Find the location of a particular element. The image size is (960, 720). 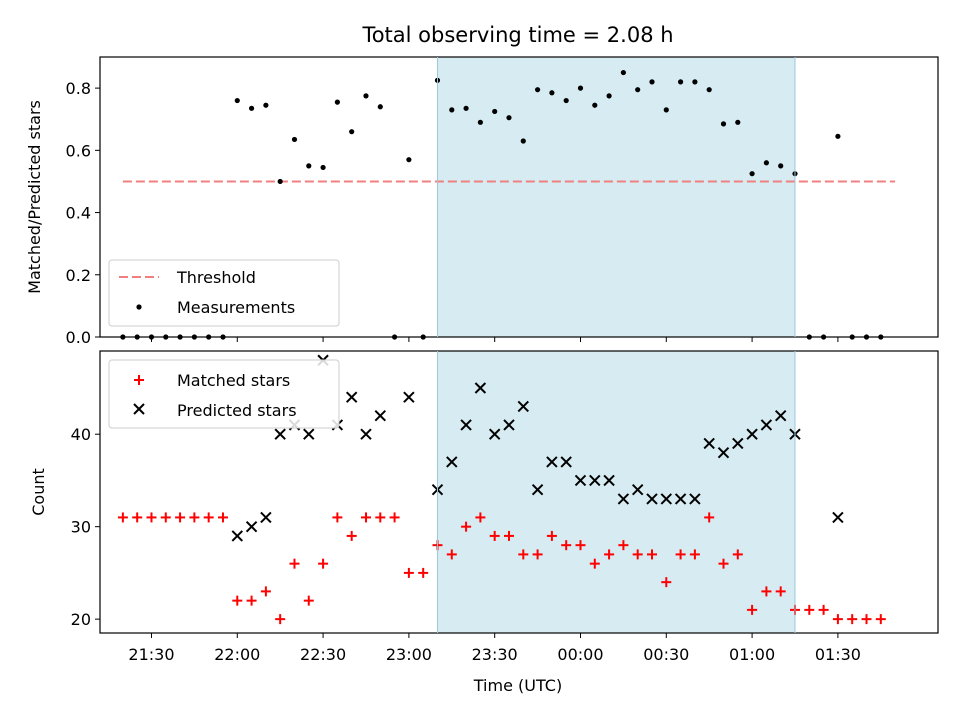

bottom-x-tick-label: 23:00 is located at coordinates (409, 654).